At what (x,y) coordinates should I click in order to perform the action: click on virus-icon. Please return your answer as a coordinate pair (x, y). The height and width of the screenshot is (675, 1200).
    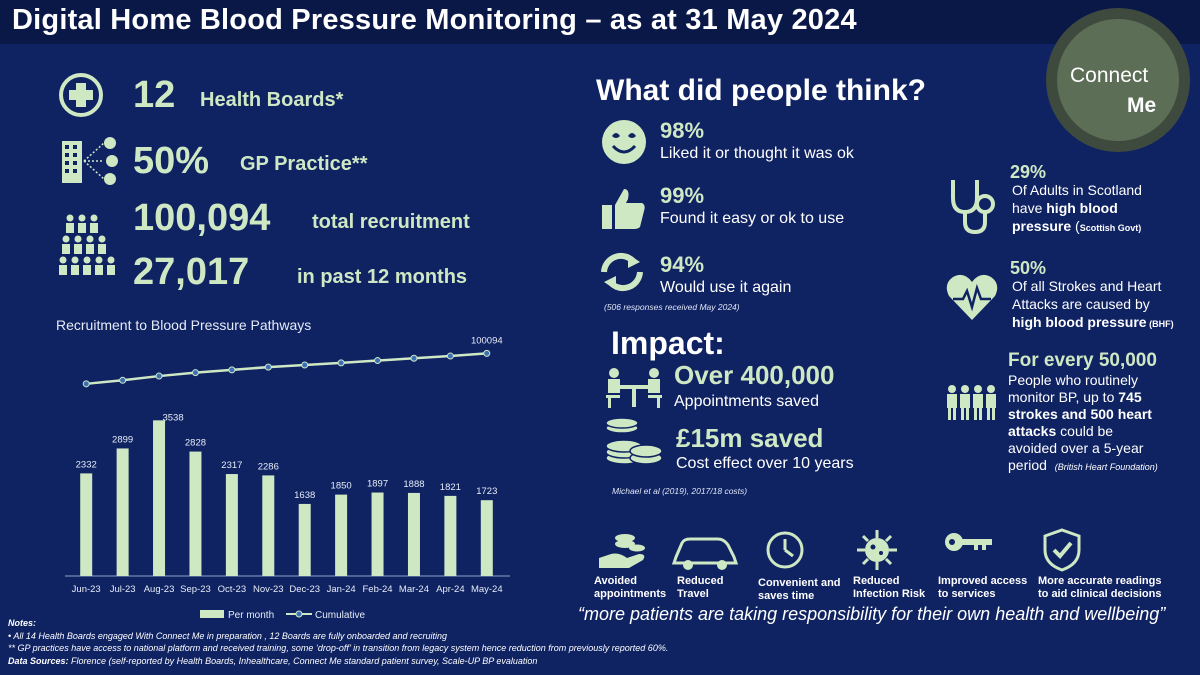
    Looking at the image, I should click on (877, 550).